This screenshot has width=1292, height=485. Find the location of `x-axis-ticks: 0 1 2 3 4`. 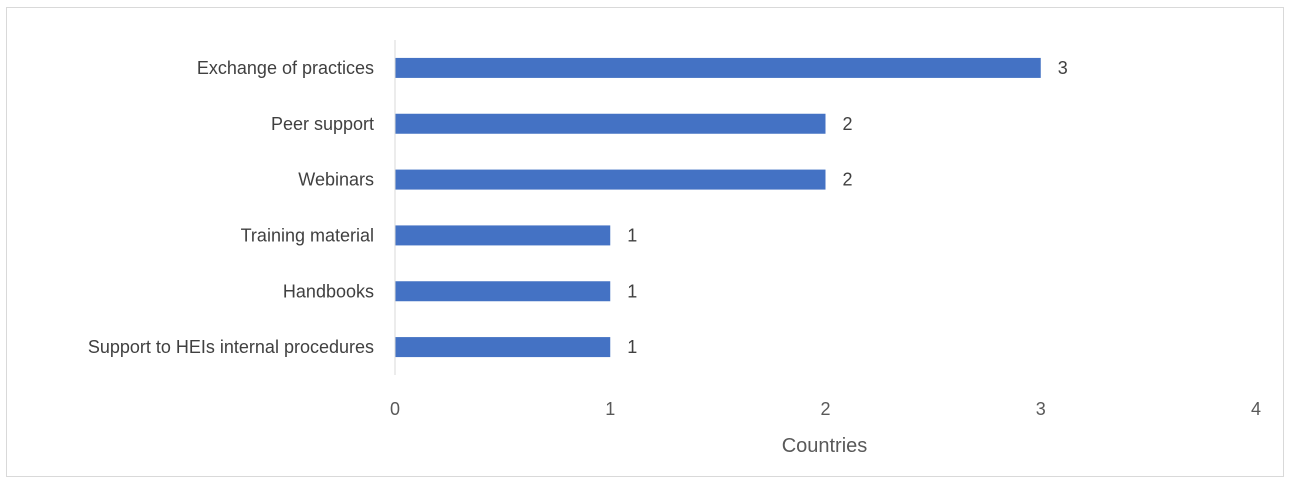

x-axis-ticks: 0 1 2 3 4 is located at coordinates (825, 409).